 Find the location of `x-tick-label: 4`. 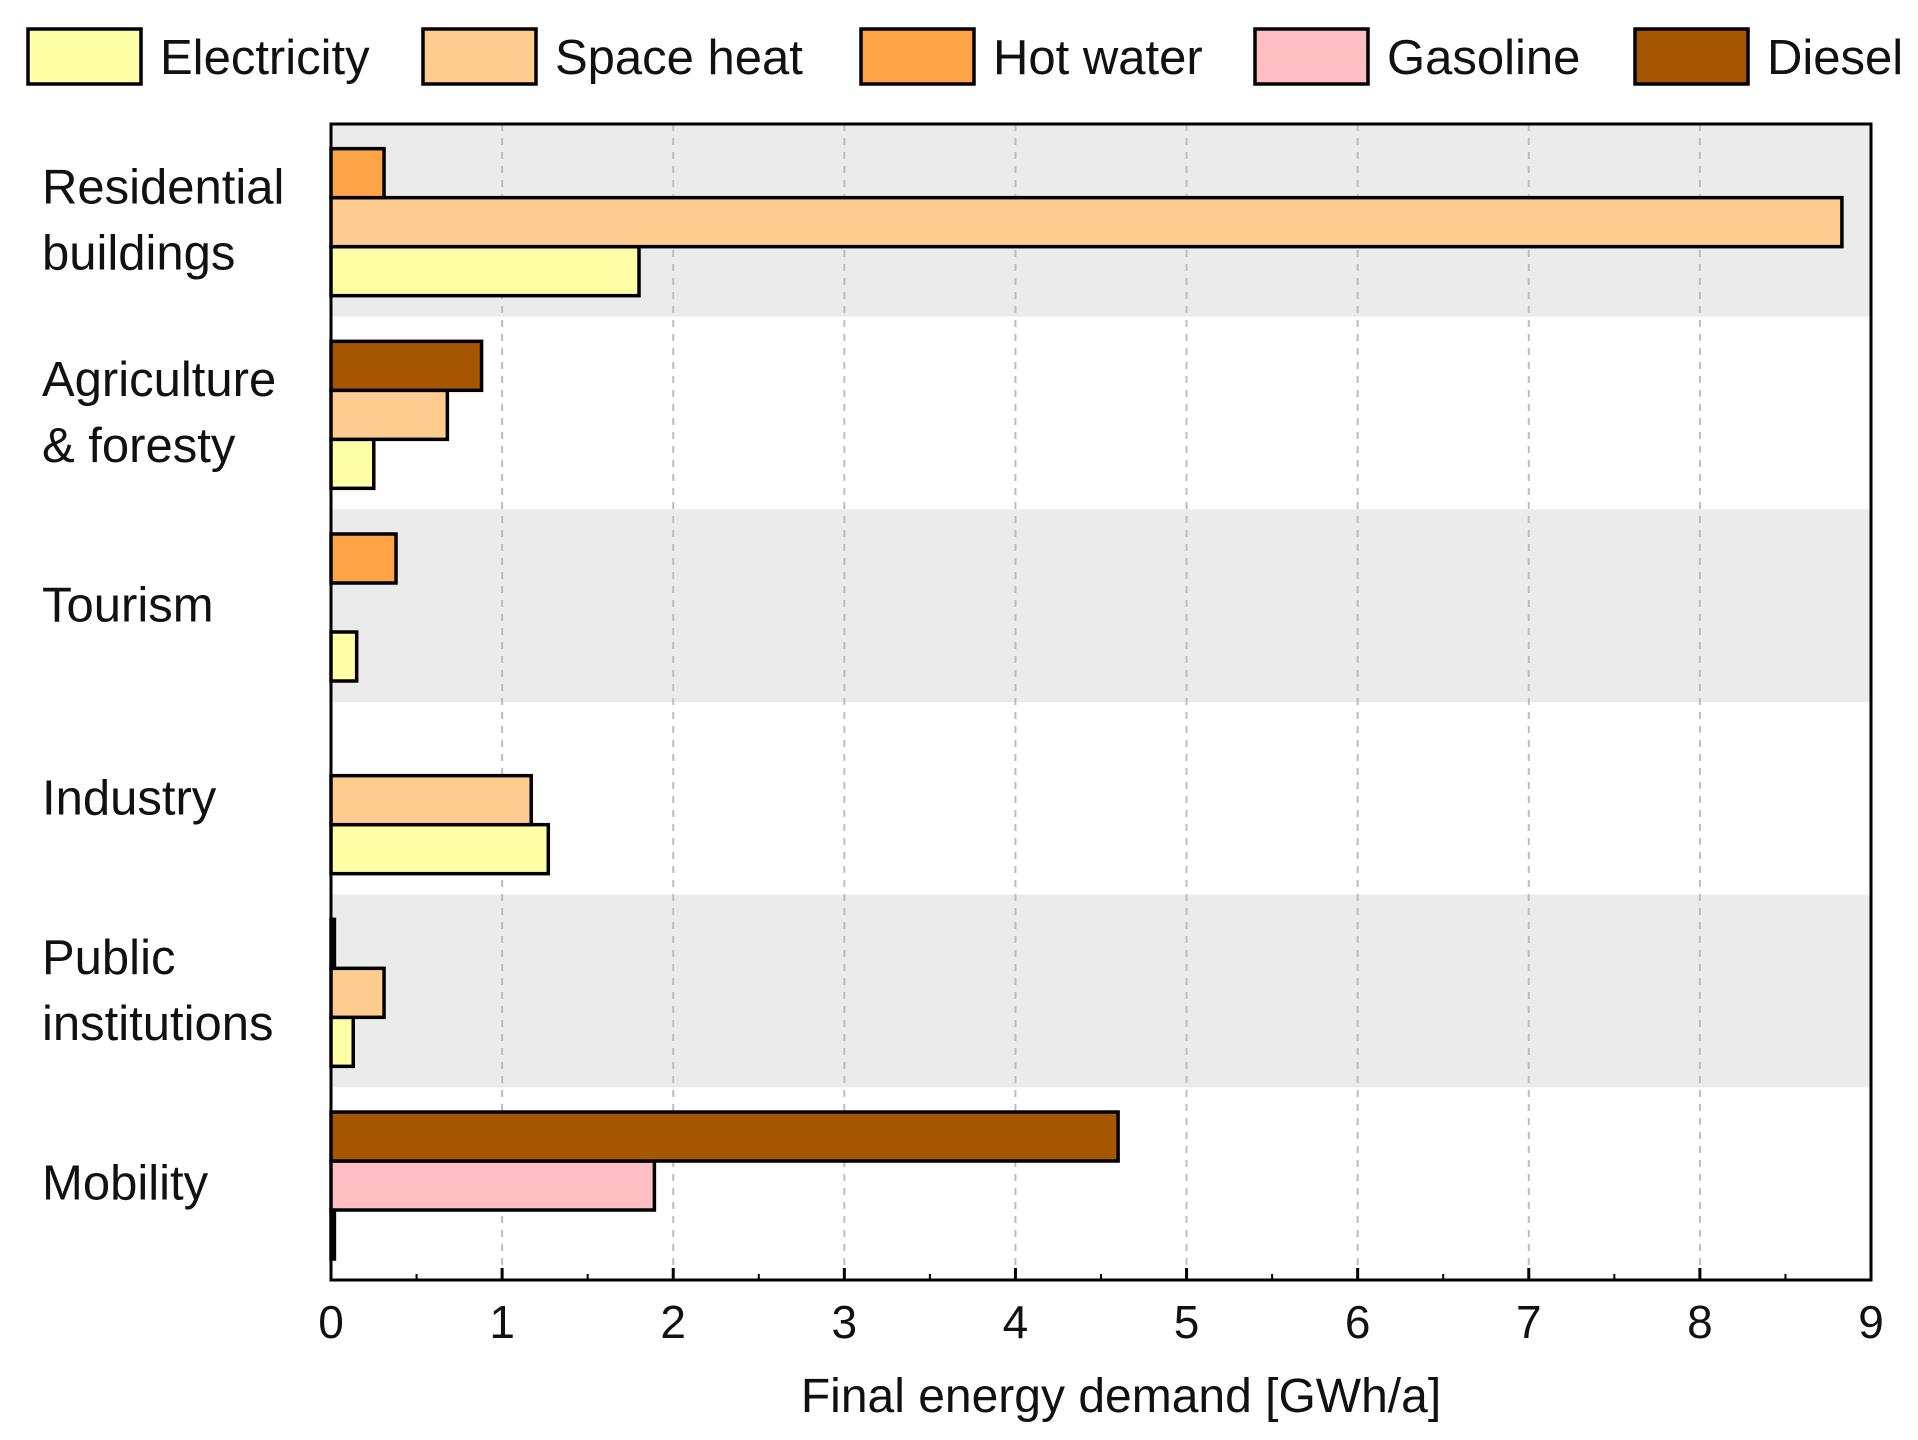

x-tick-label: 4 is located at coordinates (1016, 1322).